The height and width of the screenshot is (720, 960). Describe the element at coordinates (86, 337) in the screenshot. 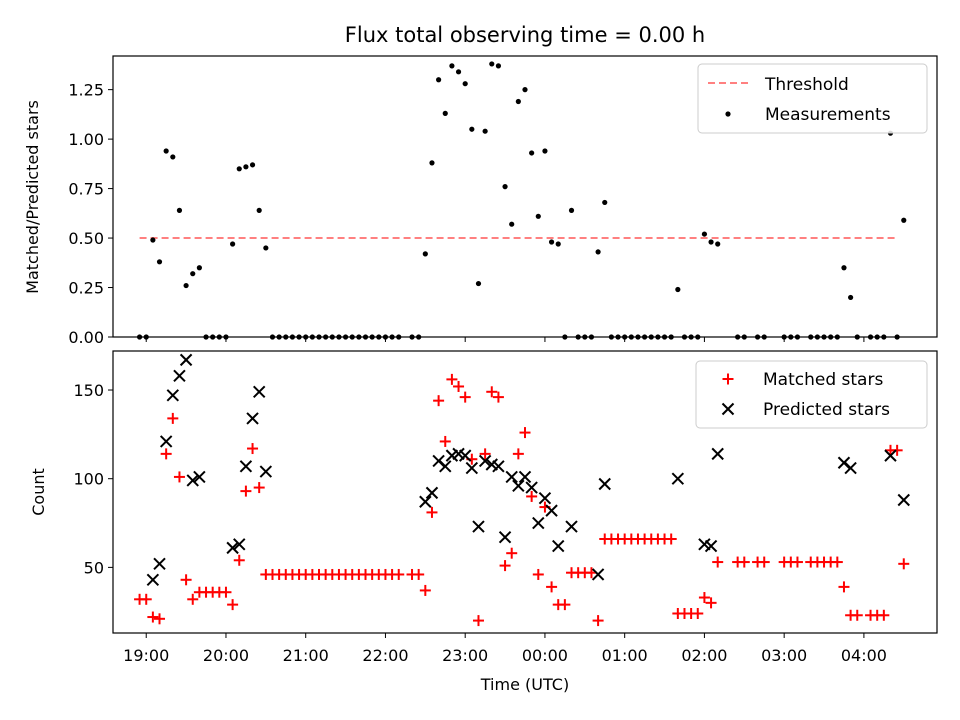

I see `y-tick-label: 0.00` at that location.